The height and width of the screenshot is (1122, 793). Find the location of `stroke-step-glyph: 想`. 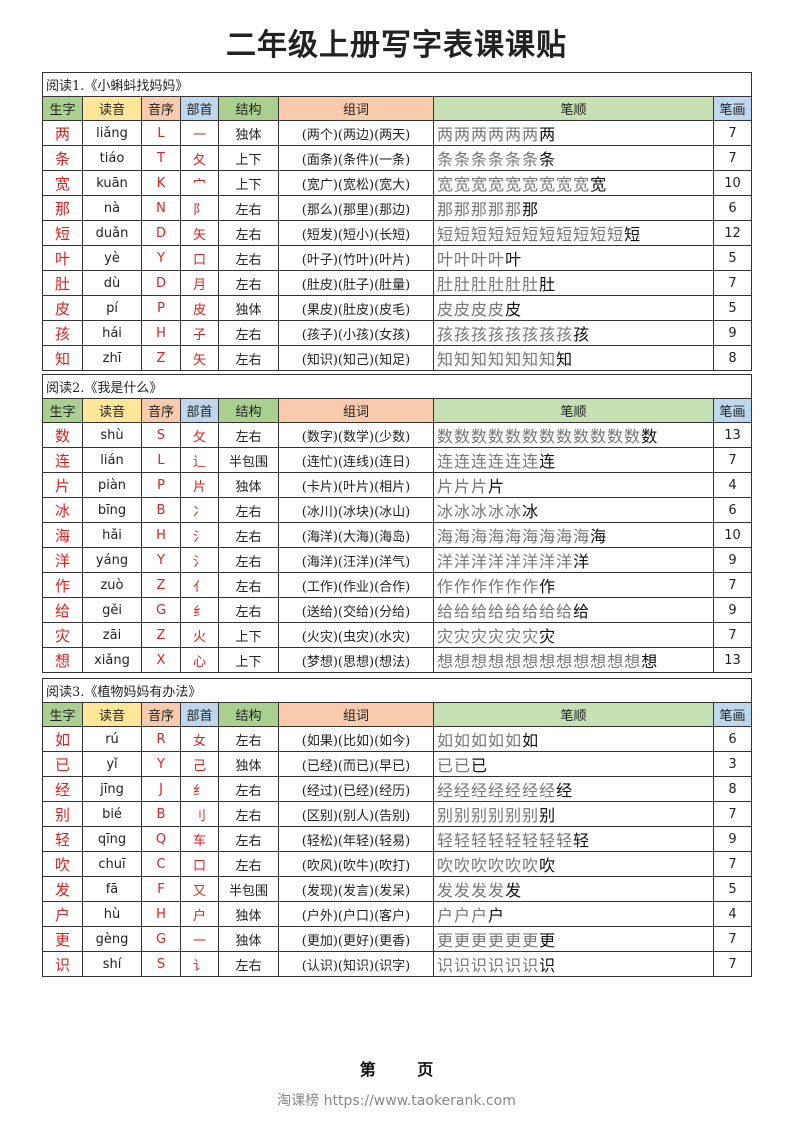

stroke-step-glyph: 想 is located at coordinates (497, 661).